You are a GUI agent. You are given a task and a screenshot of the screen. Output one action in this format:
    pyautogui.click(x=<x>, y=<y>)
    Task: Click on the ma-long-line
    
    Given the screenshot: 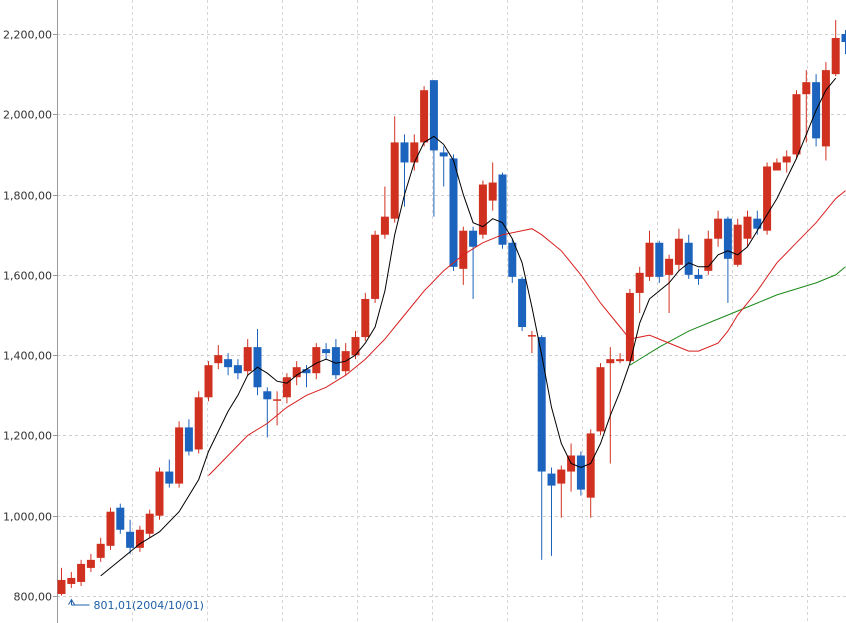 What is the action you would take?
    pyautogui.click(x=737, y=316)
    